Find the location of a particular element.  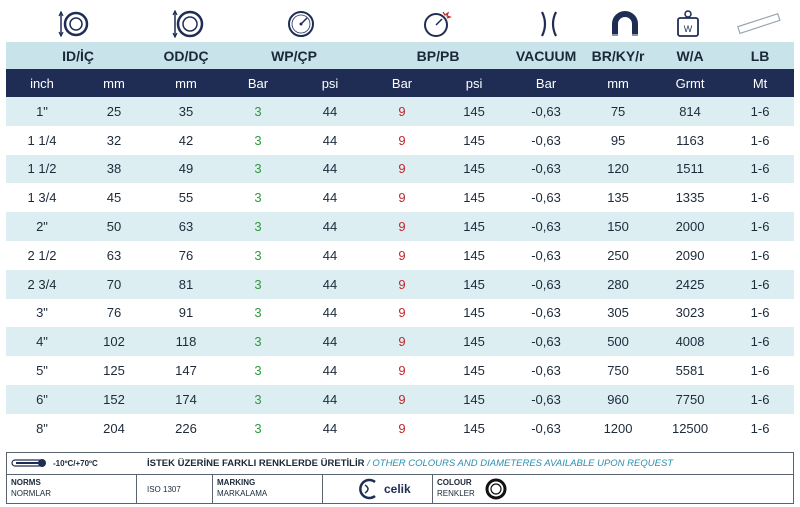

cell-od-mm: 35 is located at coordinates (186, 111).